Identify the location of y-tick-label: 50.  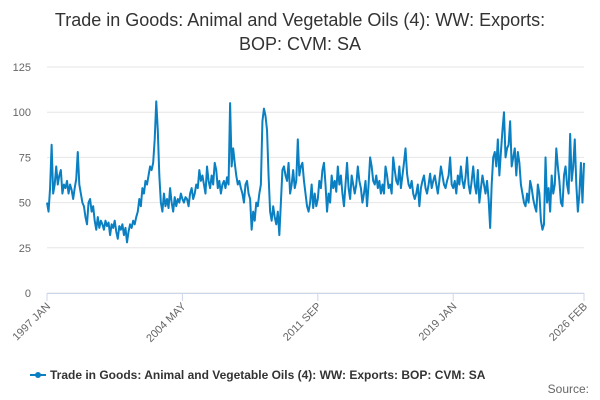
(25, 204).